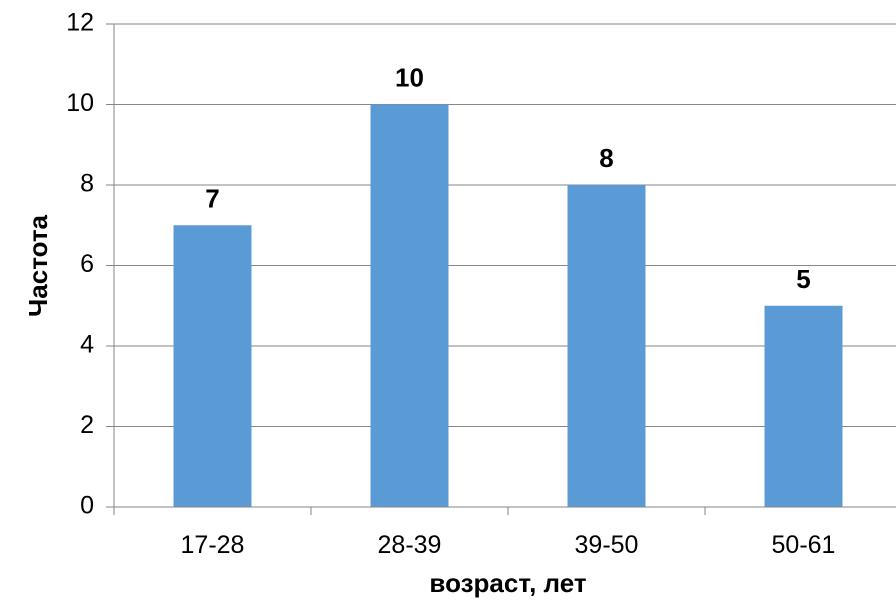  What do you see at coordinates (38, 265) in the screenshot?
I see `y-axis-title: Частота` at bounding box center [38, 265].